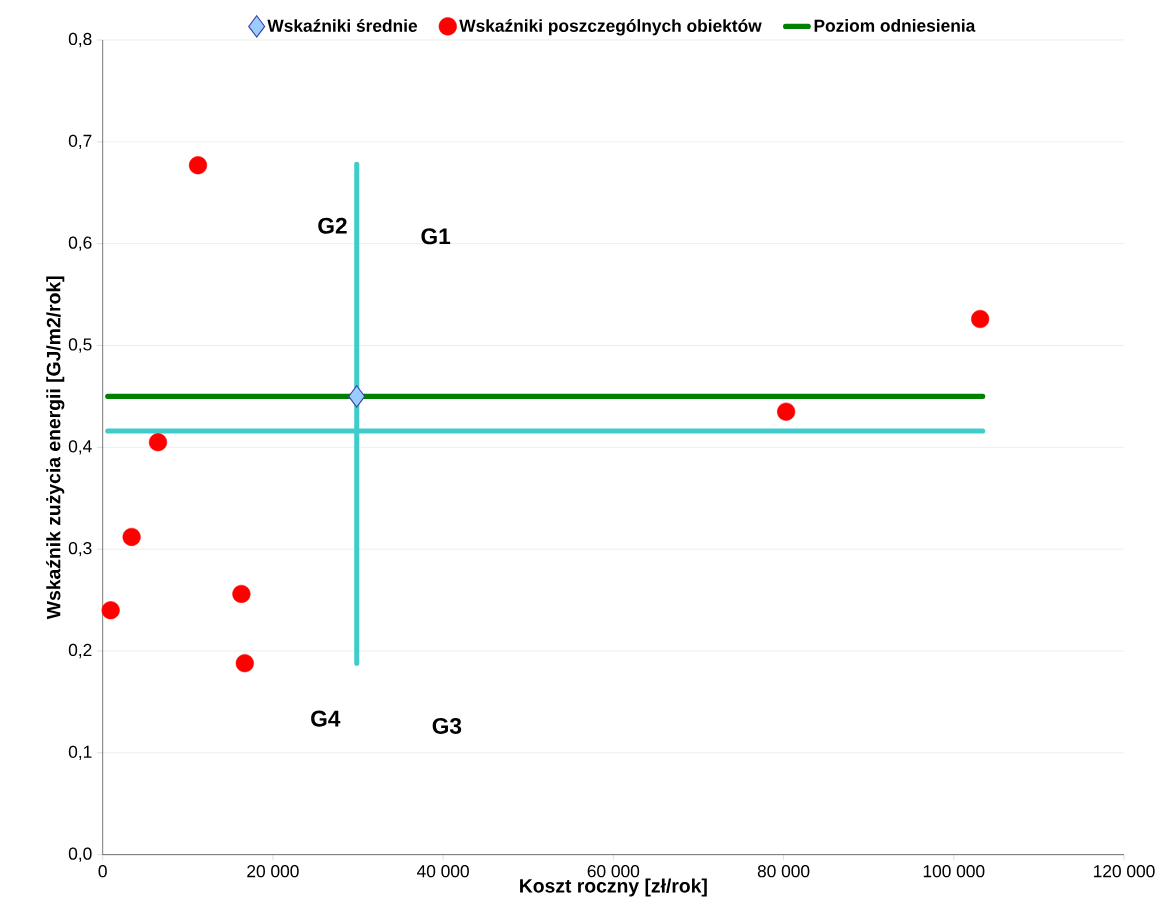 This screenshot has width=1166, height=916. What do you see at coordinates (326, 718) in the screenshot?
I see `annotation: G4` at bounding box center [326, 718].